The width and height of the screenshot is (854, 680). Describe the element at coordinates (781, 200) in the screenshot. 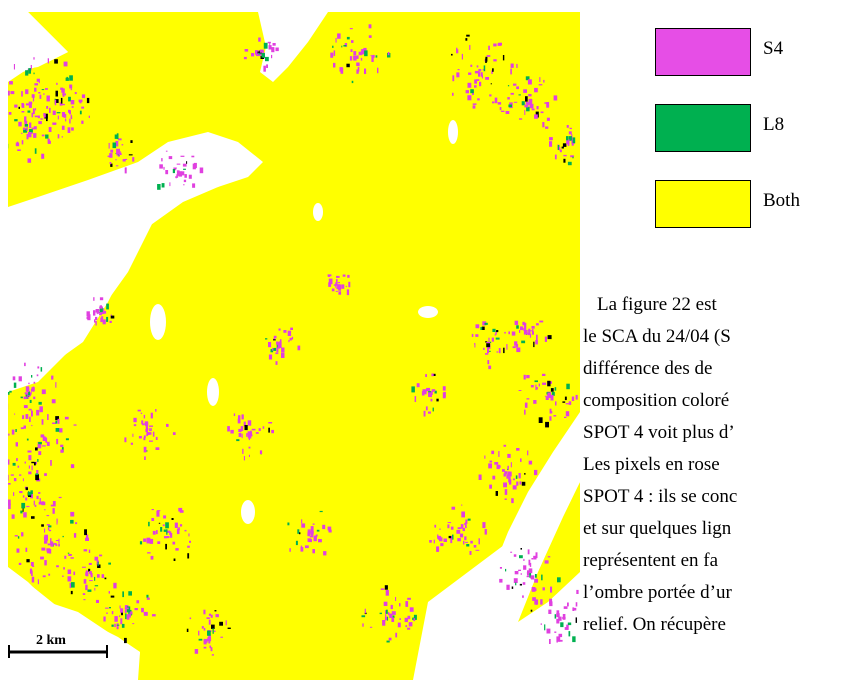

I see `legend-label-both: Both` at that location.